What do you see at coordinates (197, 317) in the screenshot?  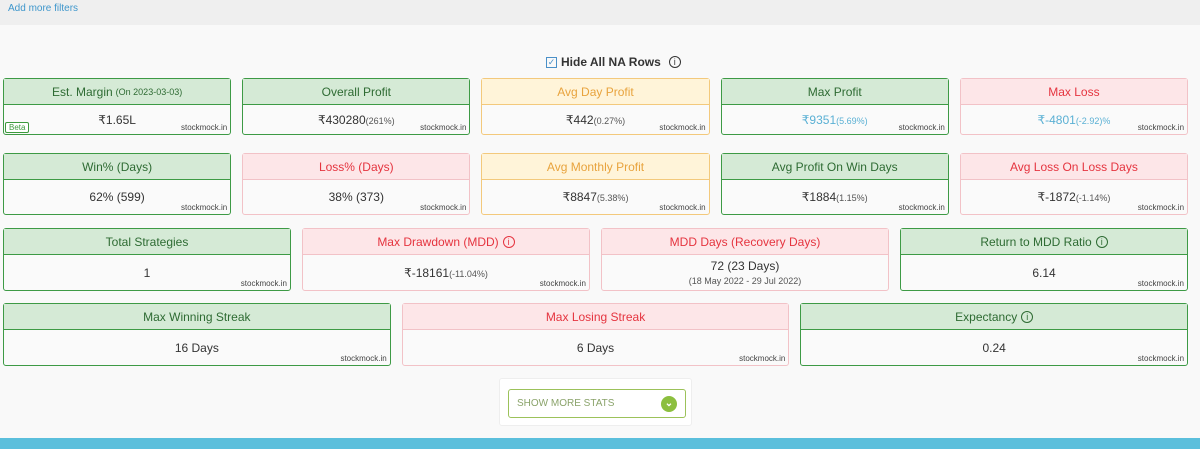 I see `card-title: Max Winning Streak` at bounding box center [197, 317].